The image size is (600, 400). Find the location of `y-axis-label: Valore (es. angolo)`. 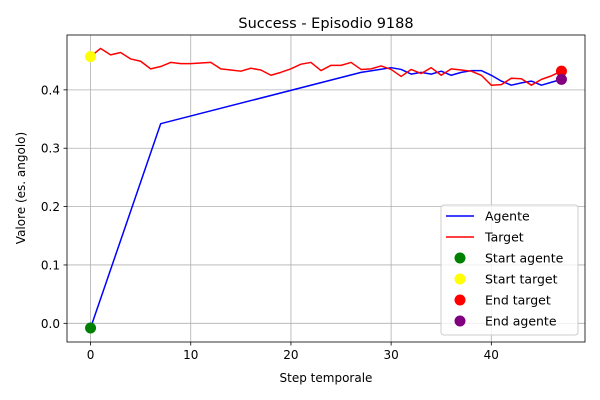

y-axis-label: Valore (es. angolo) is located at coordinates (21, 188).